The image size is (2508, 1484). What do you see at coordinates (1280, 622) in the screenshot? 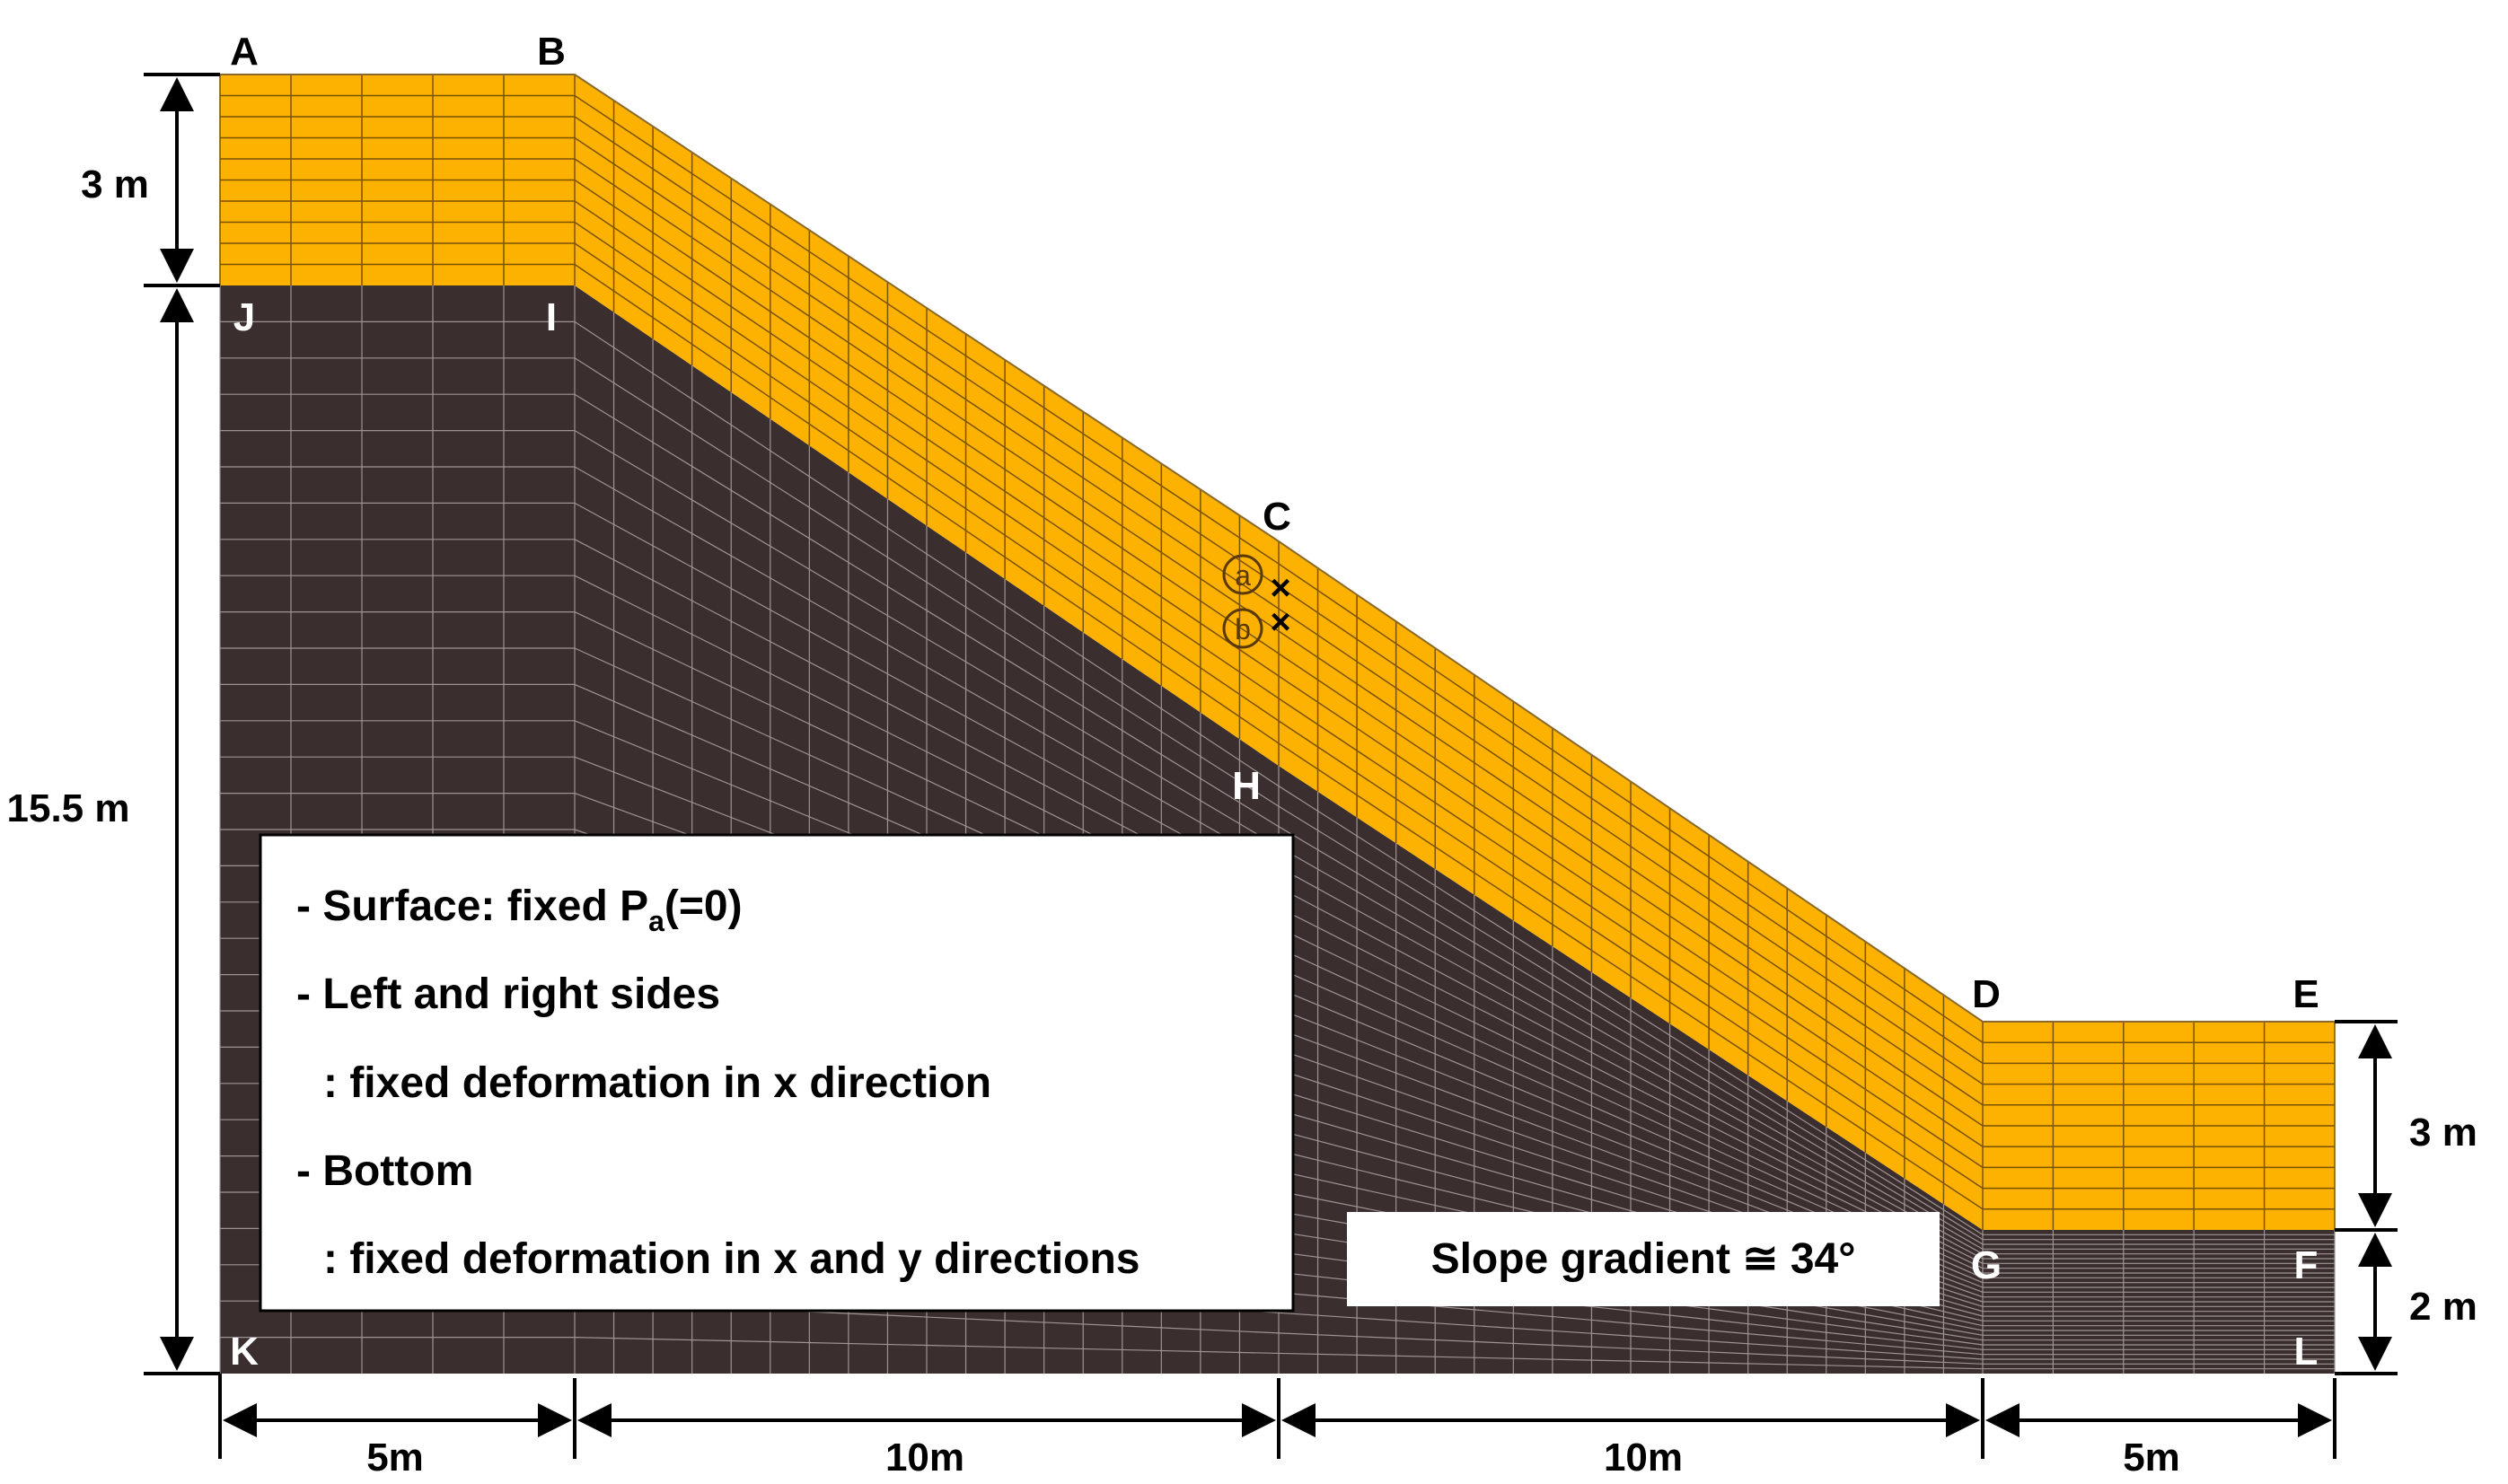
I see `marker-b-cross-icon: ×` at bounding box center [1280, 622].